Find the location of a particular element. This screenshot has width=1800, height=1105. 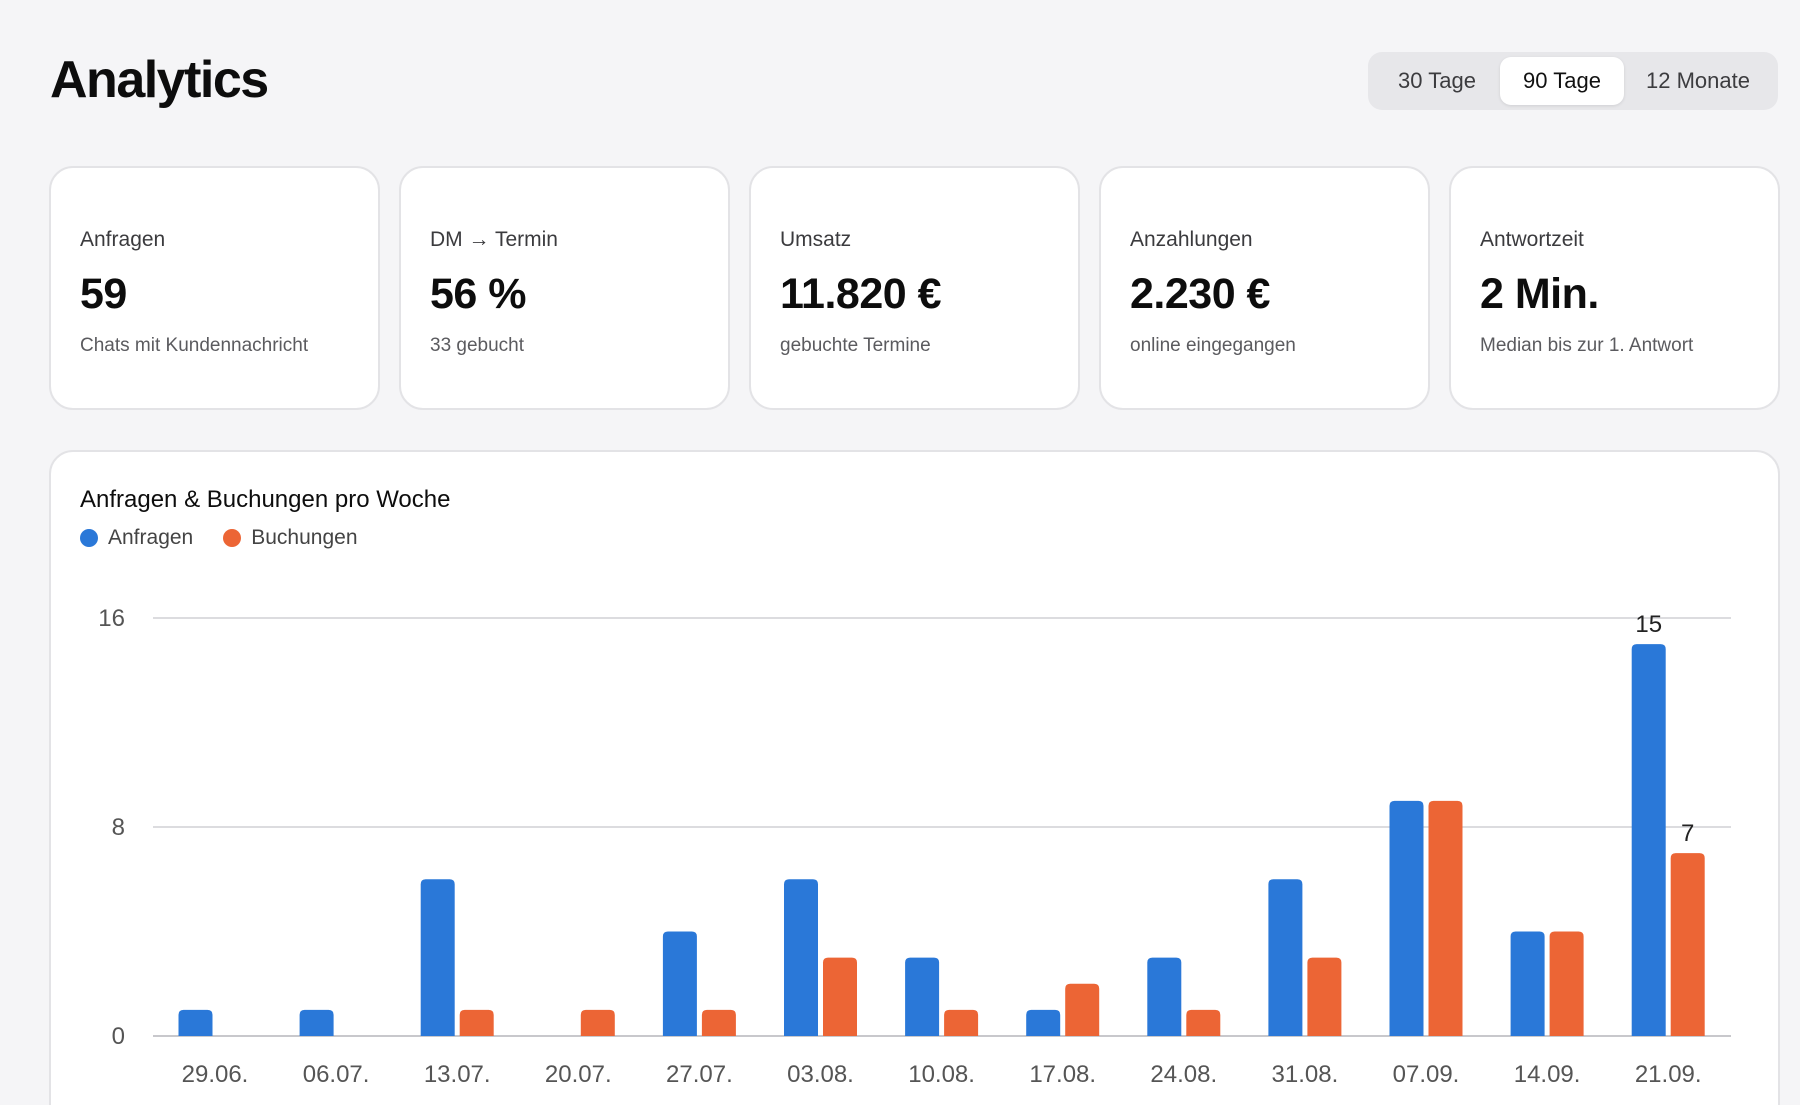

legend-item-buchungen: Buchungen is located at coordinates (290, 538).